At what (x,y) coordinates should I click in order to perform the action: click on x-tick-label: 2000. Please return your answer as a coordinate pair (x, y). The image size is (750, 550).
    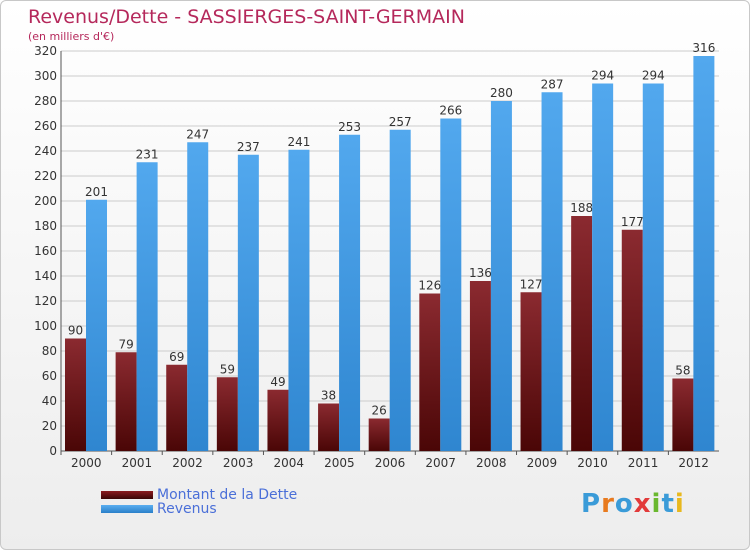
    Looking at the image, I should click on (86, 463).